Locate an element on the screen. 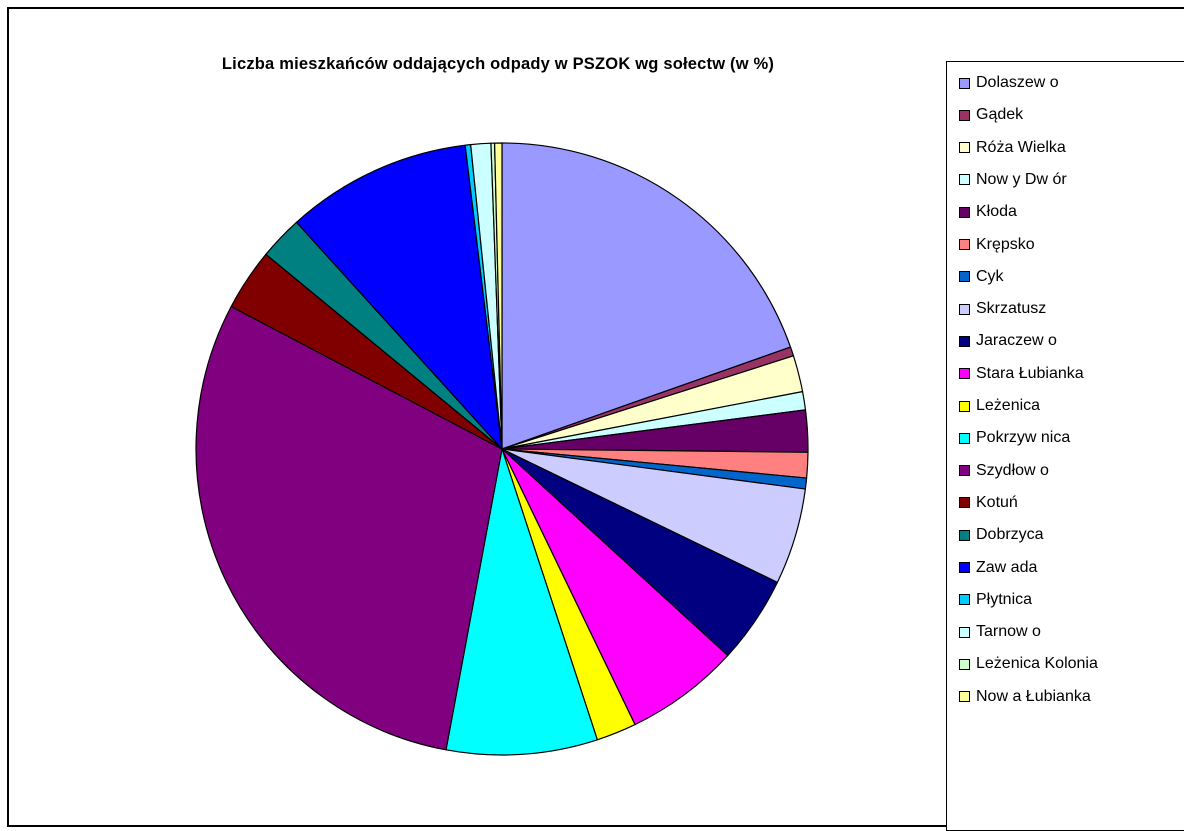  legend-label: Dolaszew o is located at coordinates (1017, 82).